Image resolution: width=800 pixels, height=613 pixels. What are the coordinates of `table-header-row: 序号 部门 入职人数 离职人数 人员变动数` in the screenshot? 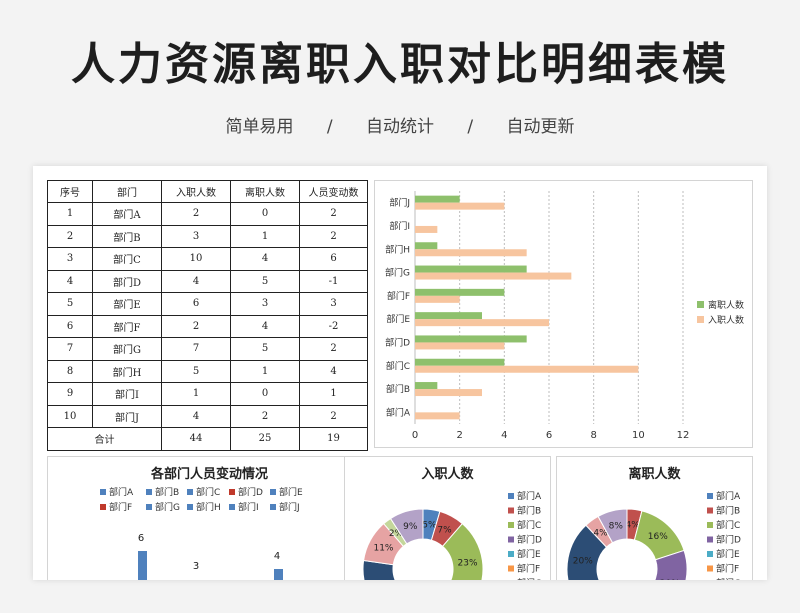 It's located at (207, 191).